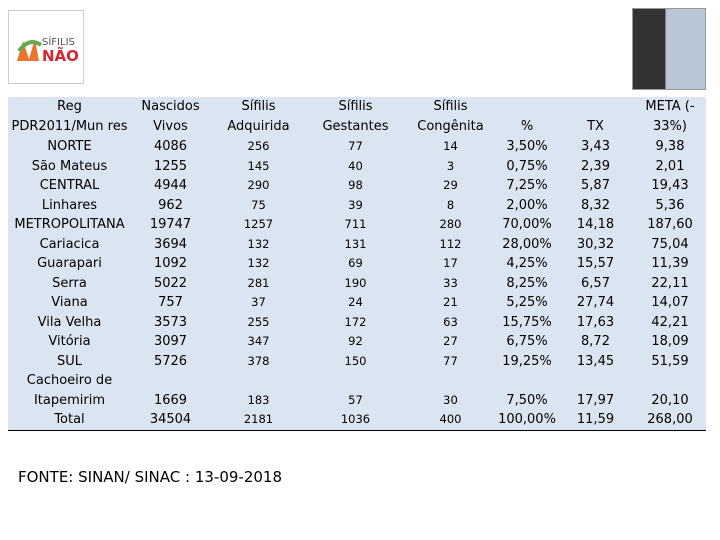  Describe the element at coordinates (258, 282) in the screenshot. I see `table-cell: 281` at that location.